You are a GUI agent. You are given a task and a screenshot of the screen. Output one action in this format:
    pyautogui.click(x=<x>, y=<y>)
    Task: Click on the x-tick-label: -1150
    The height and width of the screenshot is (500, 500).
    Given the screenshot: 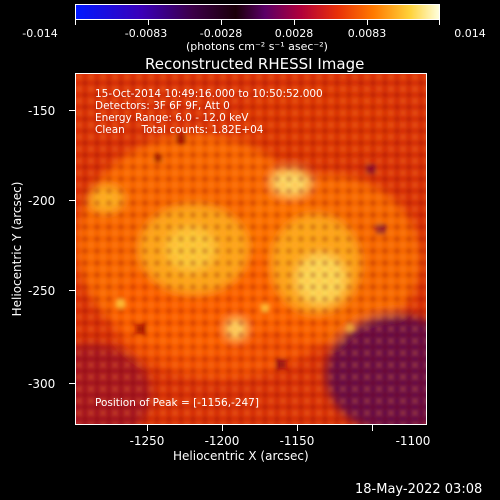 What is the action you would take?
    pyautogui.click(x=297, y=441)
    